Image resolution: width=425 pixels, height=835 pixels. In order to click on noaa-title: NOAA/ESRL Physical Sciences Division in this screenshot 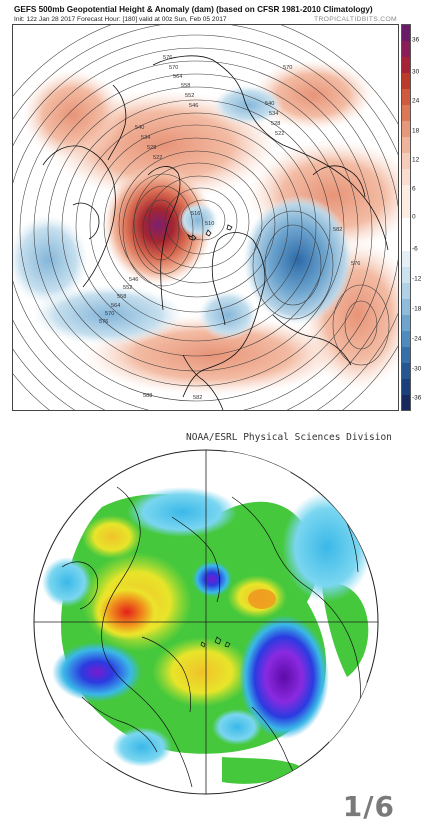, I will do `click(289, 437)`.